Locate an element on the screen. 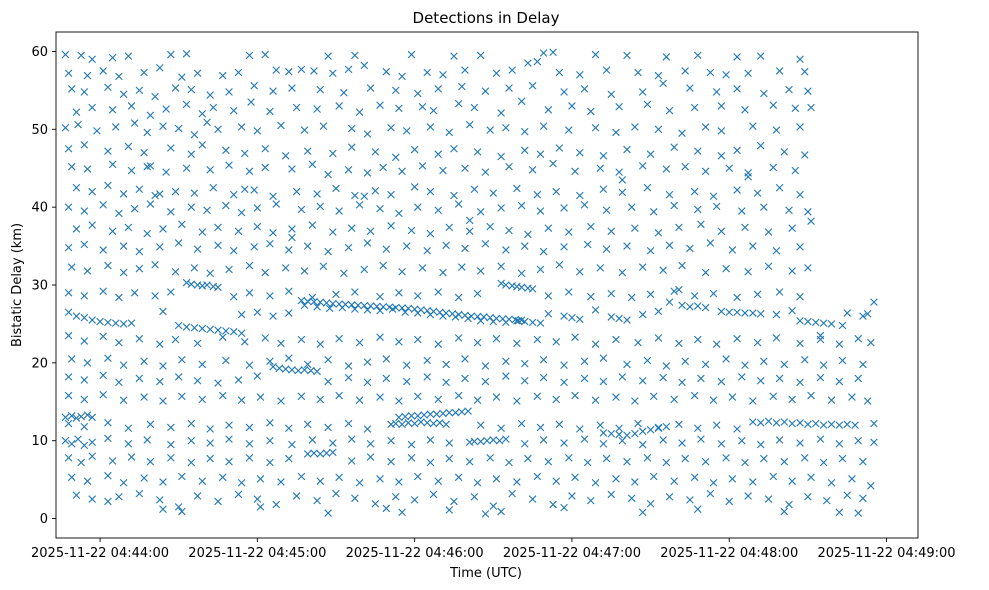  y-axis-ticks: 0 10 20 30 40 50 60 is located at coordinates (43, 286).